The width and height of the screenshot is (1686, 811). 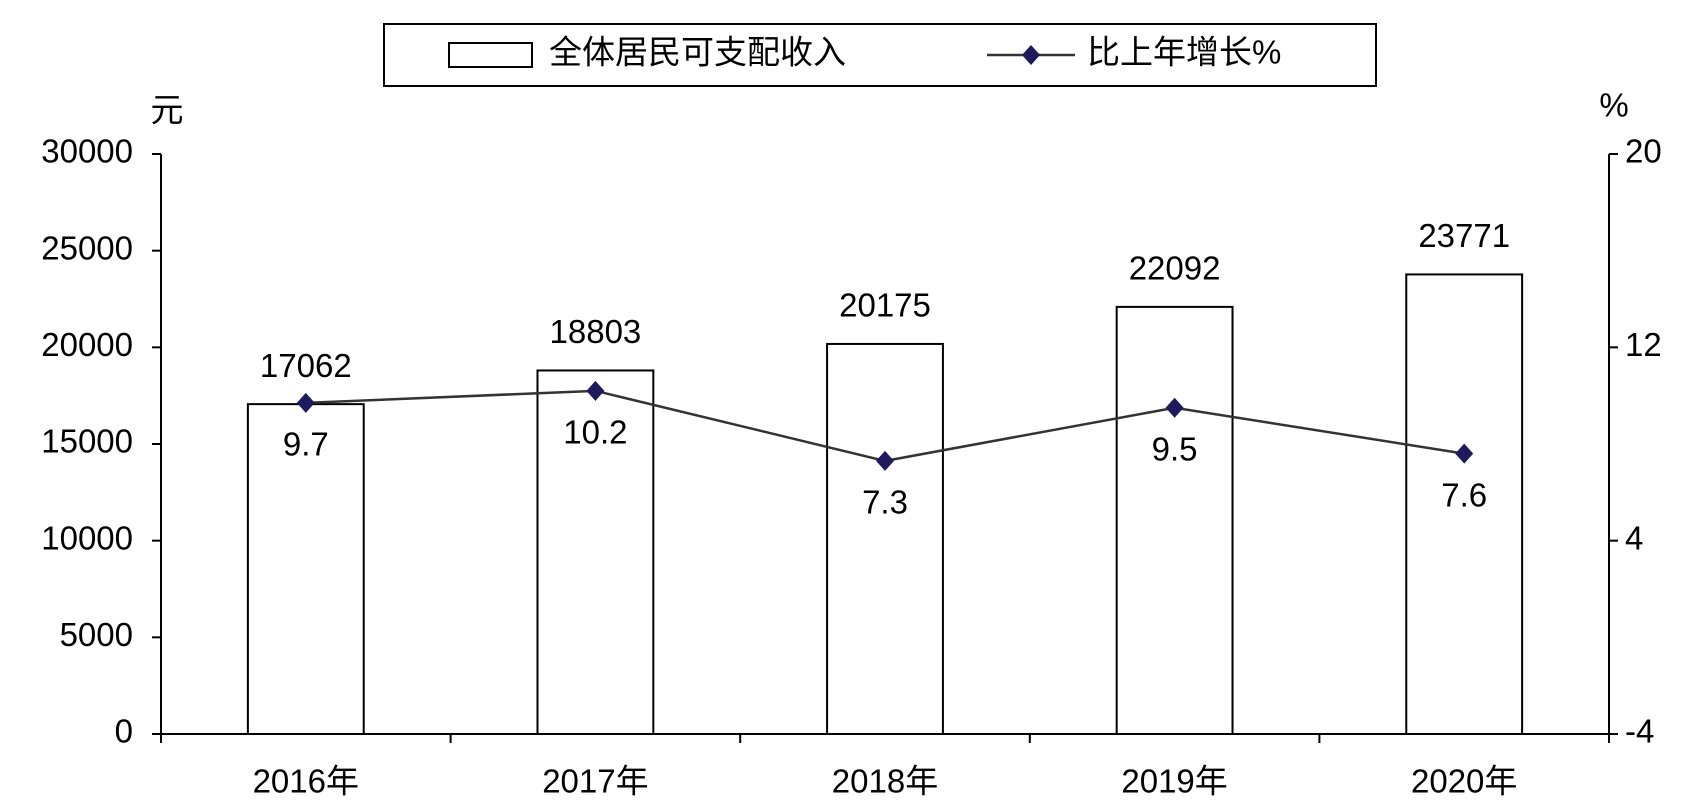 What do you see at coordinates (87, 537) in the screenshot?
I see `y-tick-label: 10000` at bounding box center [87, 537].